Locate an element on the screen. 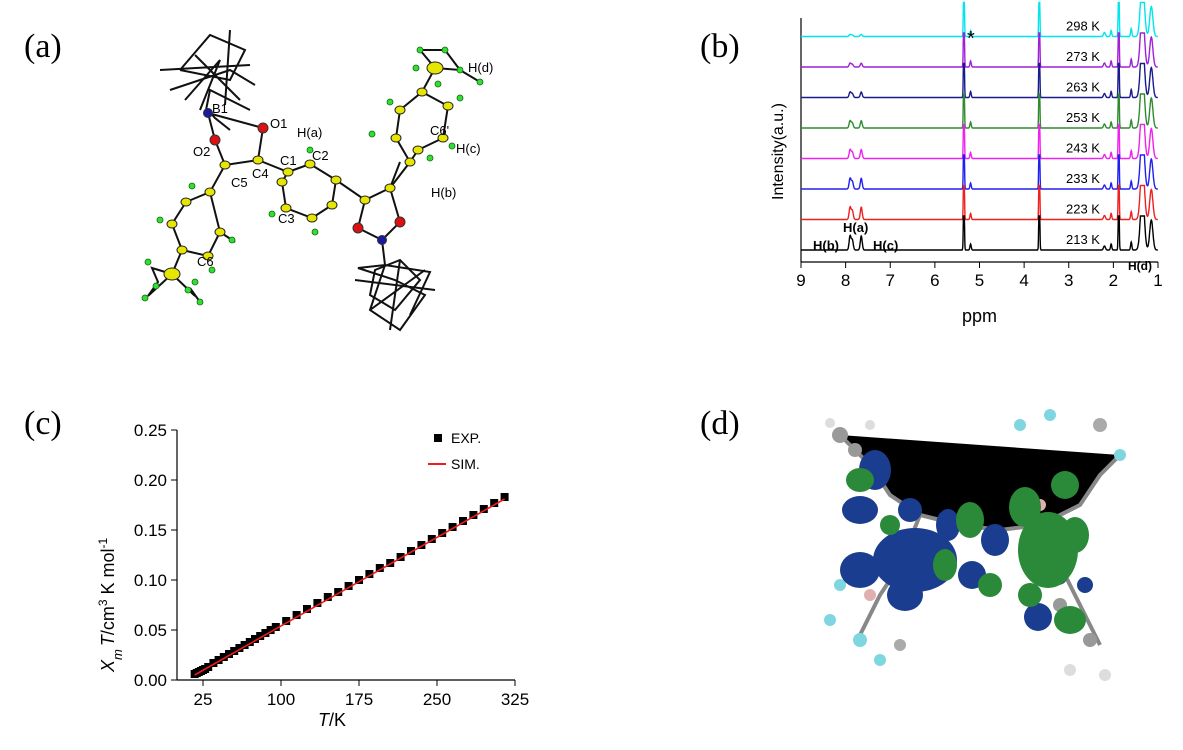  panel-label-d: (d) is located at coordinates (720, 423).